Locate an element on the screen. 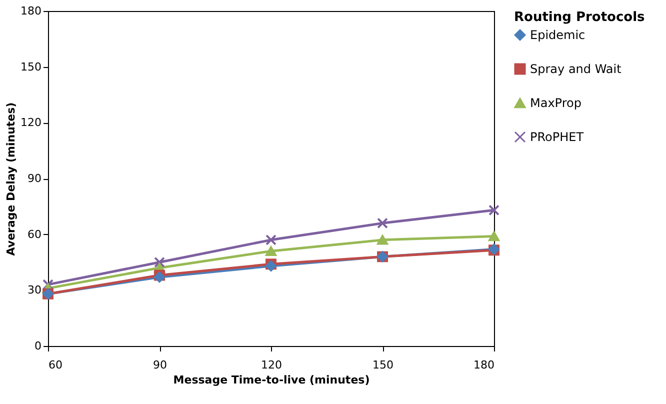 Image resolution: width=666 pixels, height=404 pixels. x-axis-title: Message Time-to-live (minutes) is located at coordinates (271, 380).